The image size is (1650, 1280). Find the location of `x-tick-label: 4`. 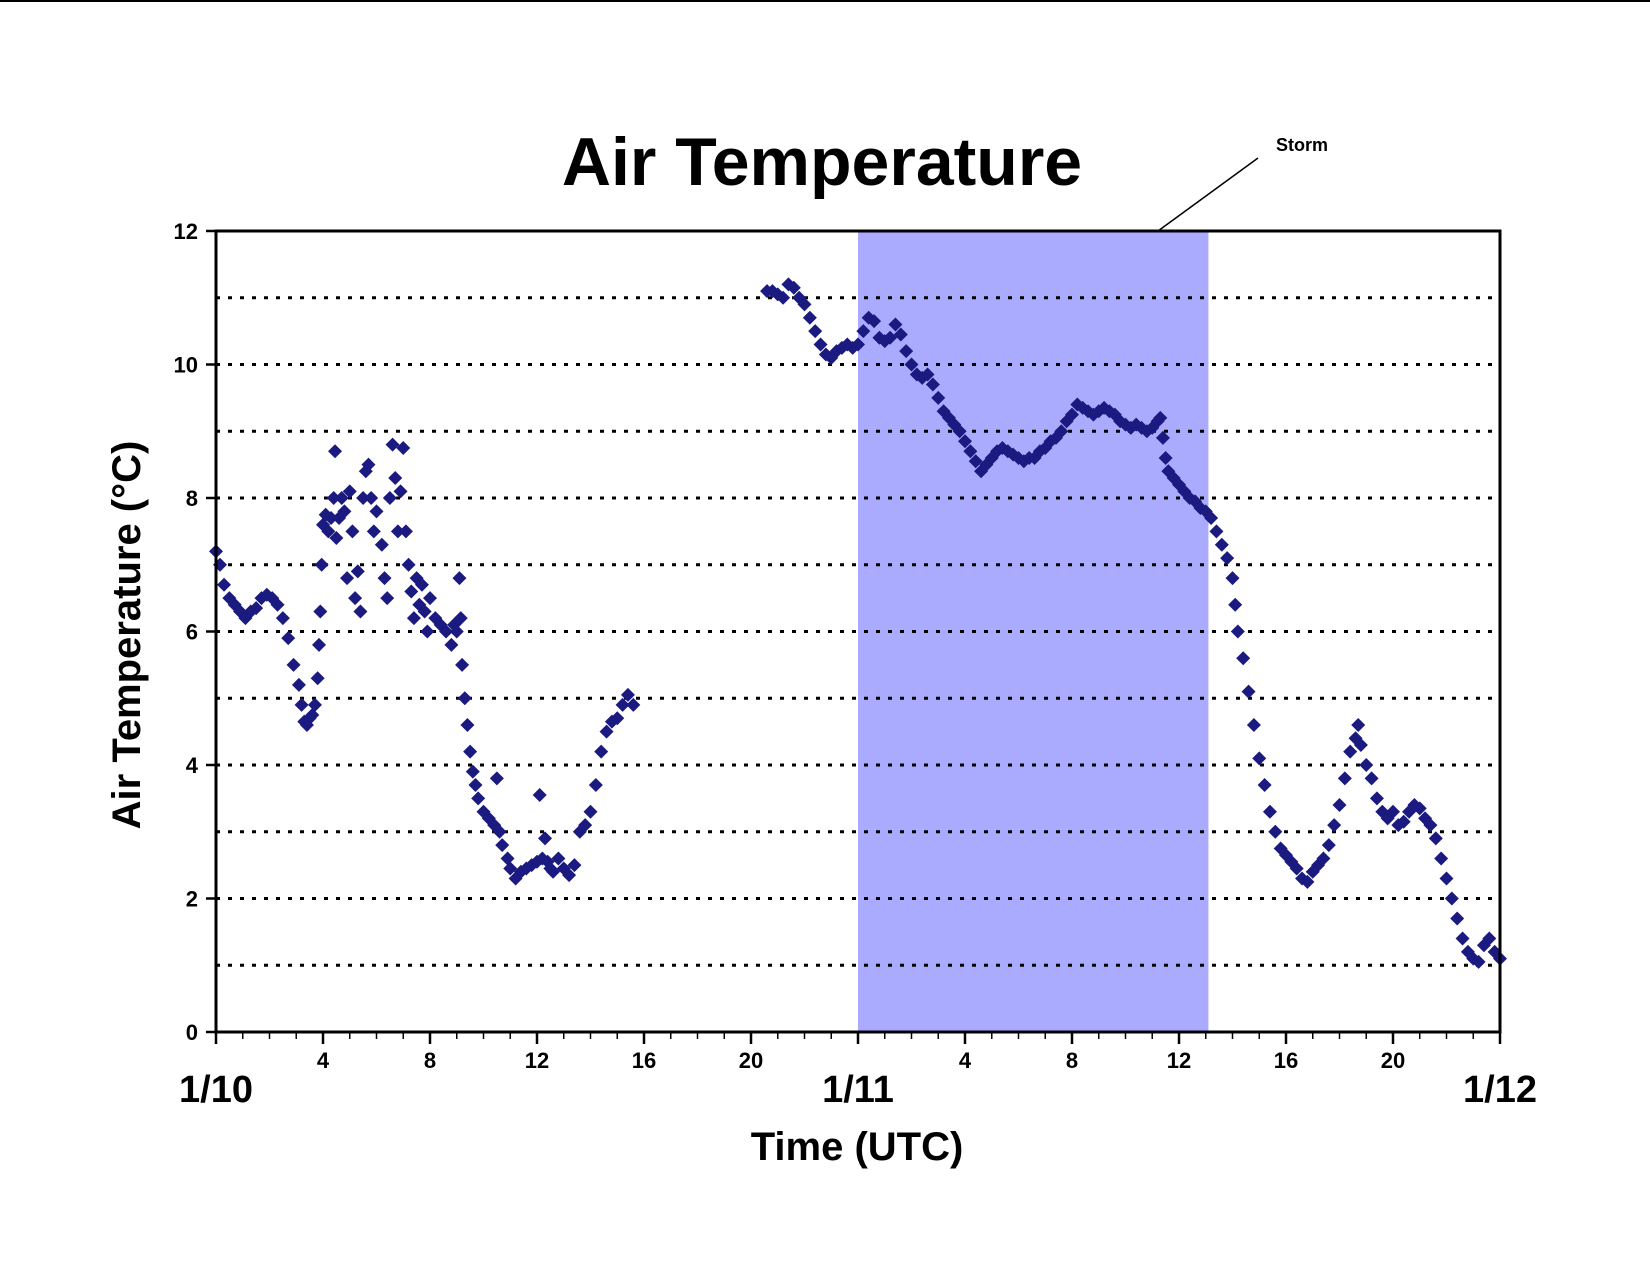

x-tick-label: 4 is located at coordinates (965, 1060).